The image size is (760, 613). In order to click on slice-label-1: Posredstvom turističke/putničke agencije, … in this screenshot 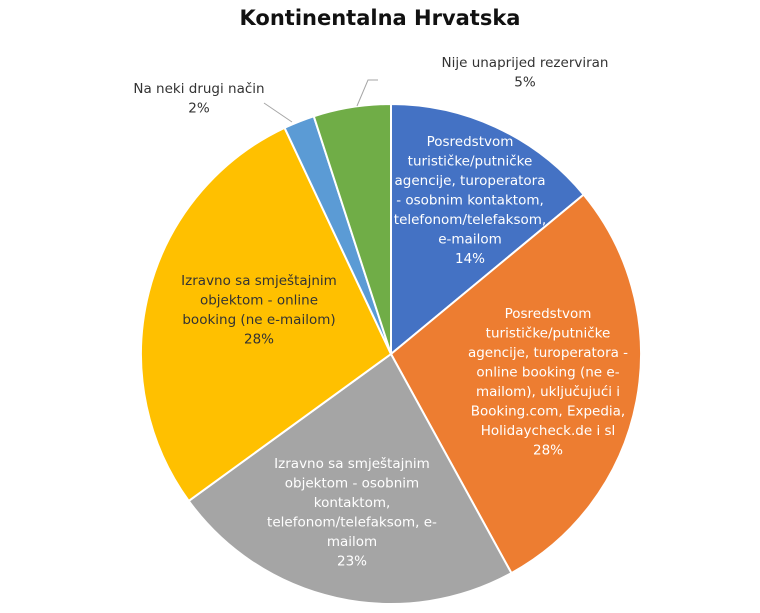, I will do `click(548, 382)`.